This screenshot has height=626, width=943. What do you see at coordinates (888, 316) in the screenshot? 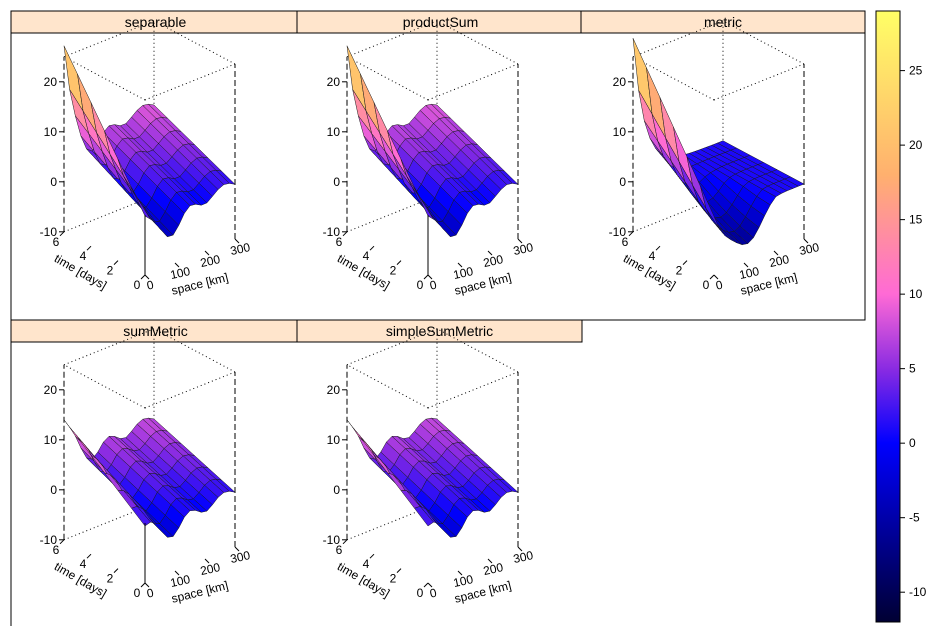
I see `colorbar-ramp` at bounding box center [888, 316].